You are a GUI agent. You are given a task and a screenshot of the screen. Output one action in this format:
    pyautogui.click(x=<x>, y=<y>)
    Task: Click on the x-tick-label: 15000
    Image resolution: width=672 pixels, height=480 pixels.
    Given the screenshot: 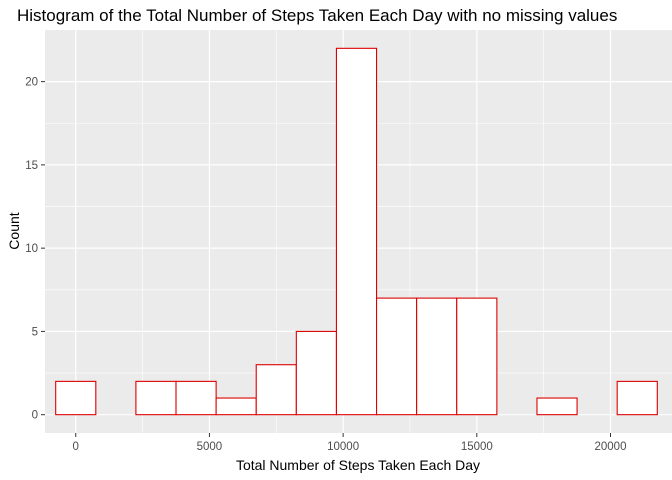 What is the action you would take?
    pyautogui.click(x=477, y=447)
    